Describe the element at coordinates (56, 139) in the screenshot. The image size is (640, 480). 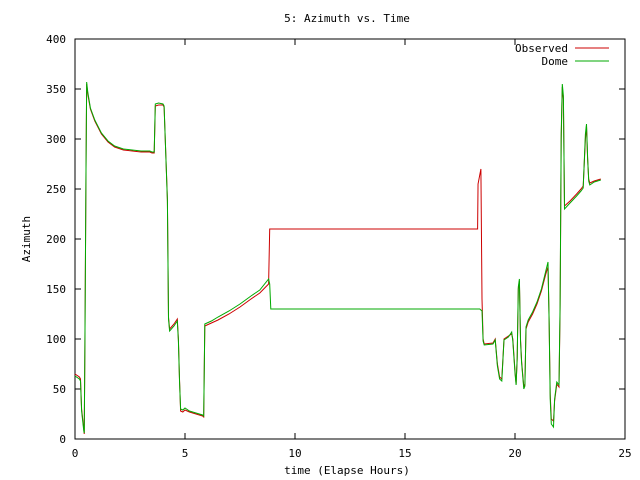
I see `y-tick-label: 300` at that location.